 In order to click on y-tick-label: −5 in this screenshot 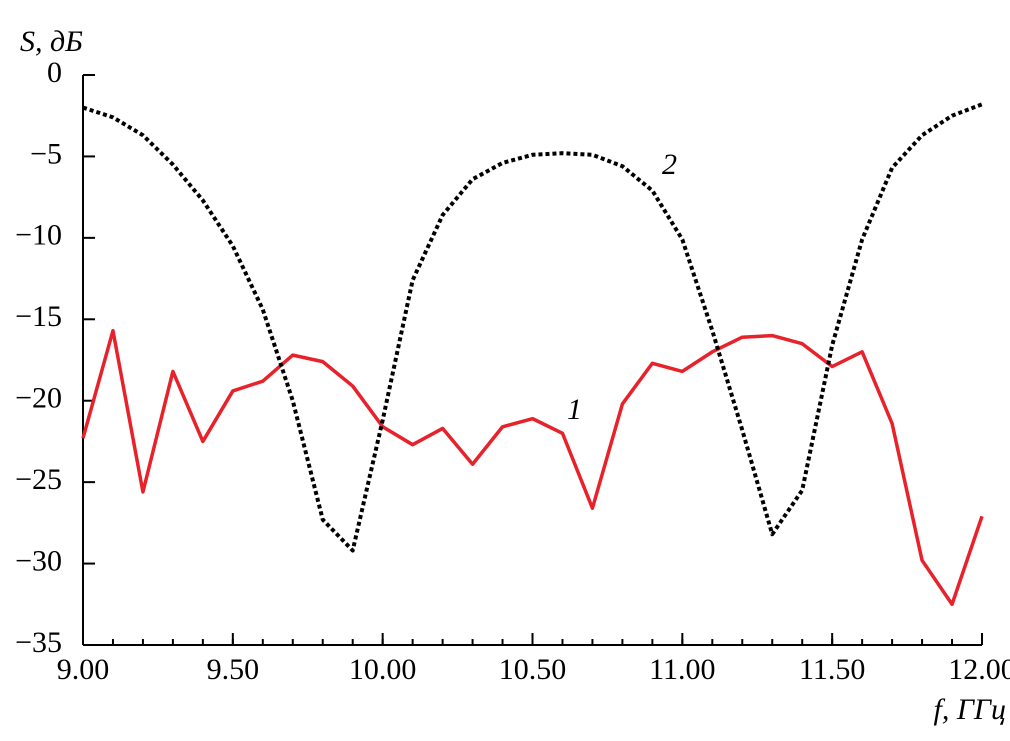, I will do `click(46, 153)`.